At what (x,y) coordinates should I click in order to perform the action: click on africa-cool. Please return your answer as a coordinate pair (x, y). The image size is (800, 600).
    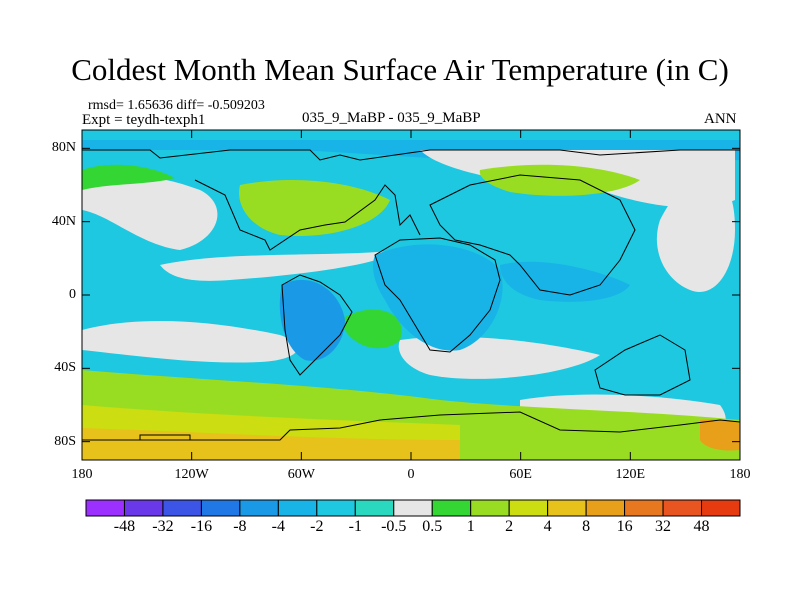
    Looking at the image, I should click on (438, 297).